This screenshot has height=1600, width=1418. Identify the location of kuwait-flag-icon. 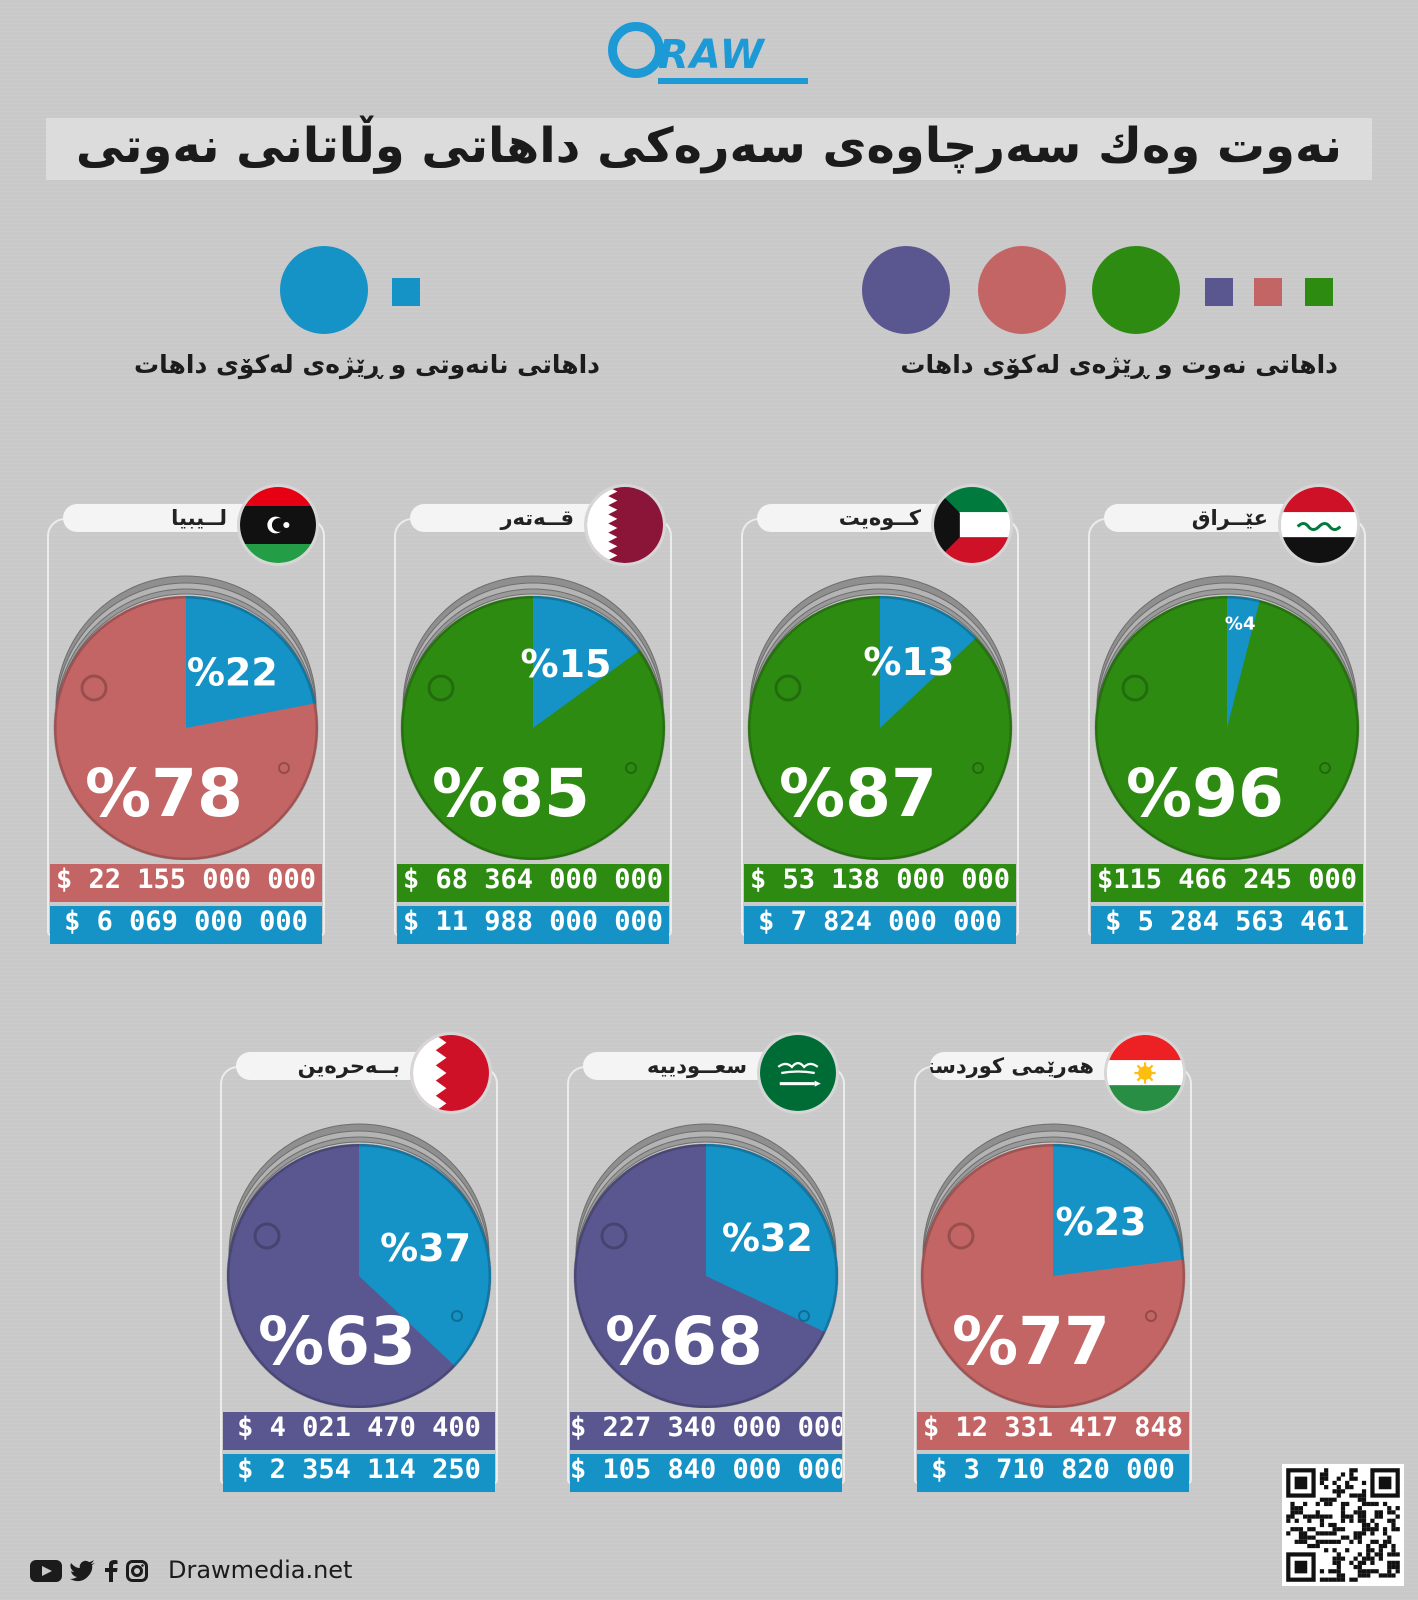
(972, 525).